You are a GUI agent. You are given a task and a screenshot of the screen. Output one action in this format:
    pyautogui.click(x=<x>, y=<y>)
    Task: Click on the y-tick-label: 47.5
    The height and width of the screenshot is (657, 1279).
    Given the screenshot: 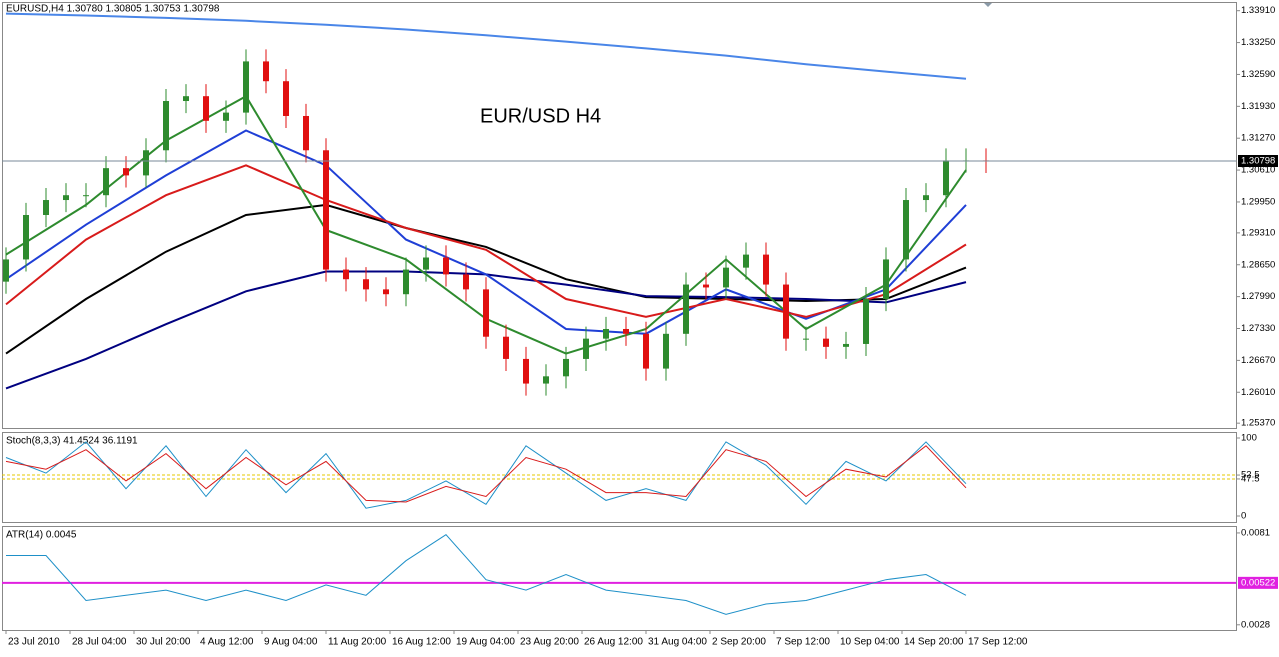 What is the action you would take?
    pyautogui.click(x=1250, y=478)
    